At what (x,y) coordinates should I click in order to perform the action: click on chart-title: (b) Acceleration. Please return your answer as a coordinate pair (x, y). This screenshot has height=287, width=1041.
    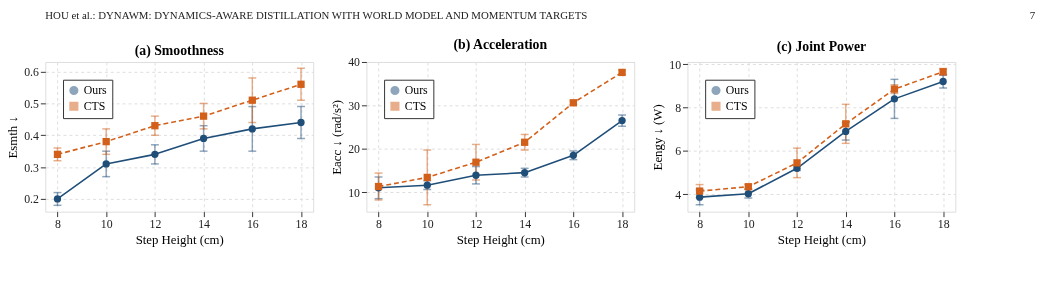
    Looking at the image, I should click on (500, 45).